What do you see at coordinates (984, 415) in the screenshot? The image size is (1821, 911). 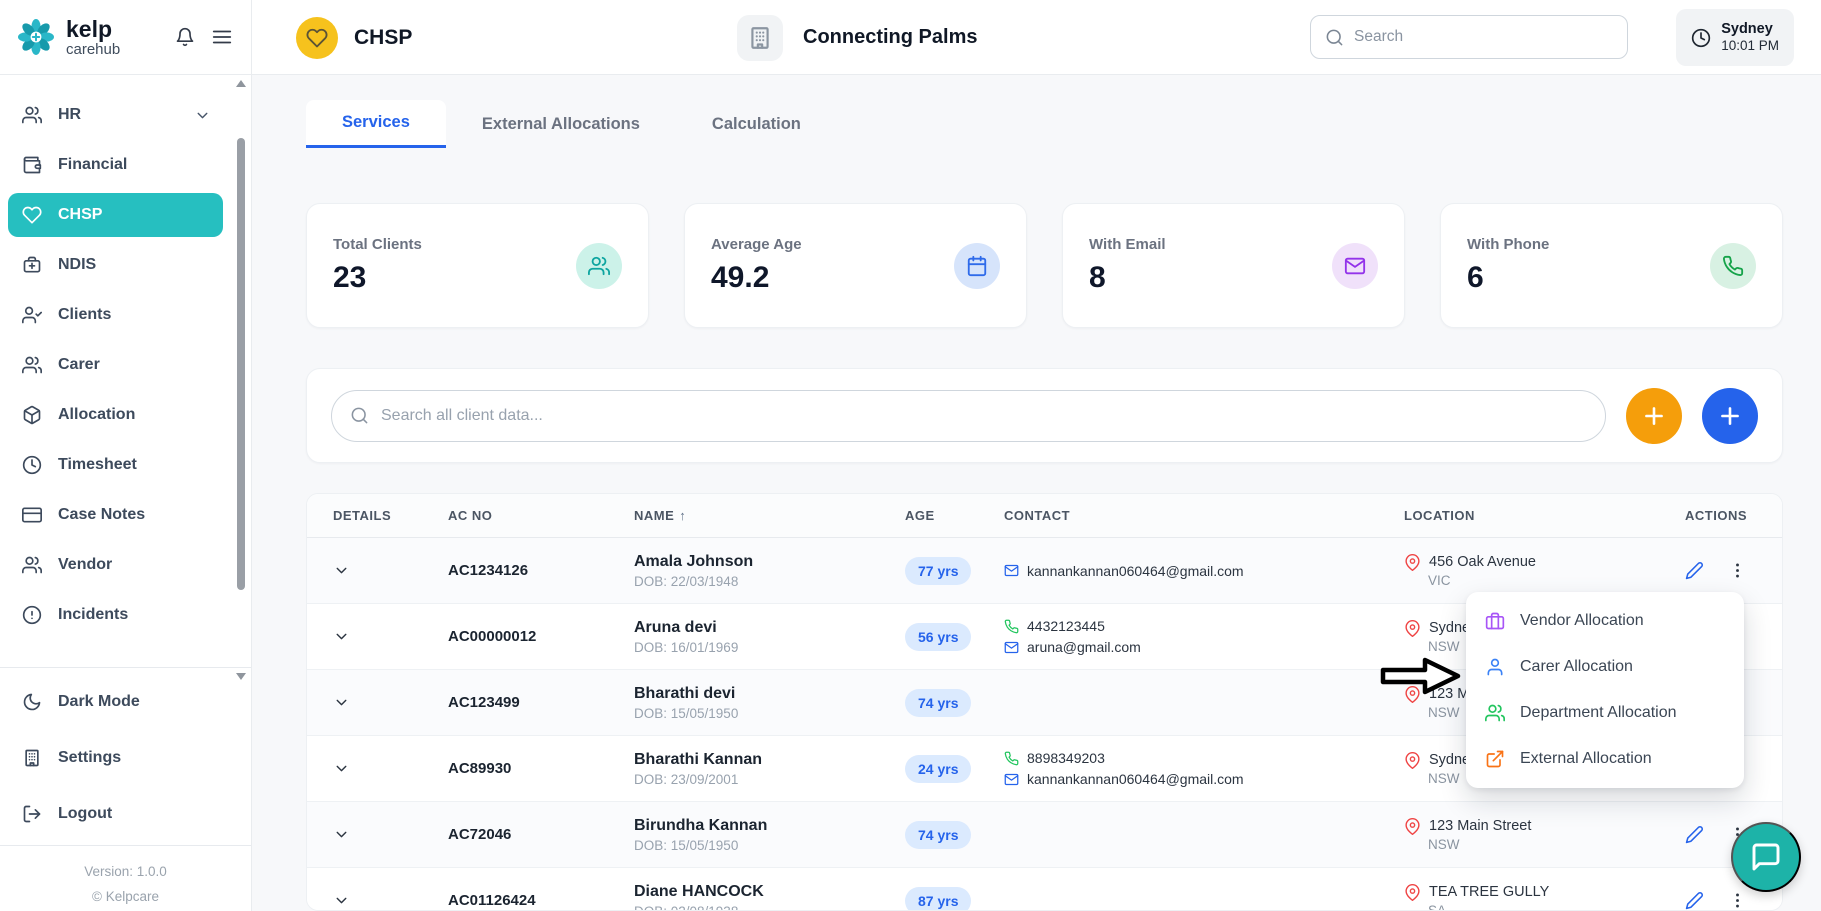 I see `client-search-input` at bounding box center [984, 415].